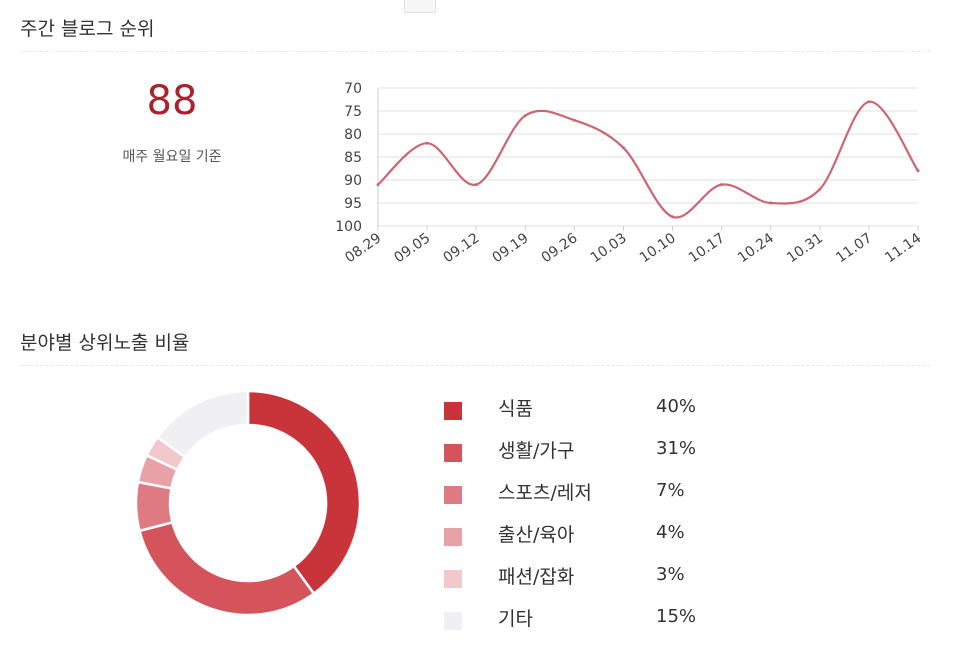 This screenshot has width=956, height=656. Describe the element at coordinates (353, 112) in the screenshot. I see `y-tick-label: 75` at that location.